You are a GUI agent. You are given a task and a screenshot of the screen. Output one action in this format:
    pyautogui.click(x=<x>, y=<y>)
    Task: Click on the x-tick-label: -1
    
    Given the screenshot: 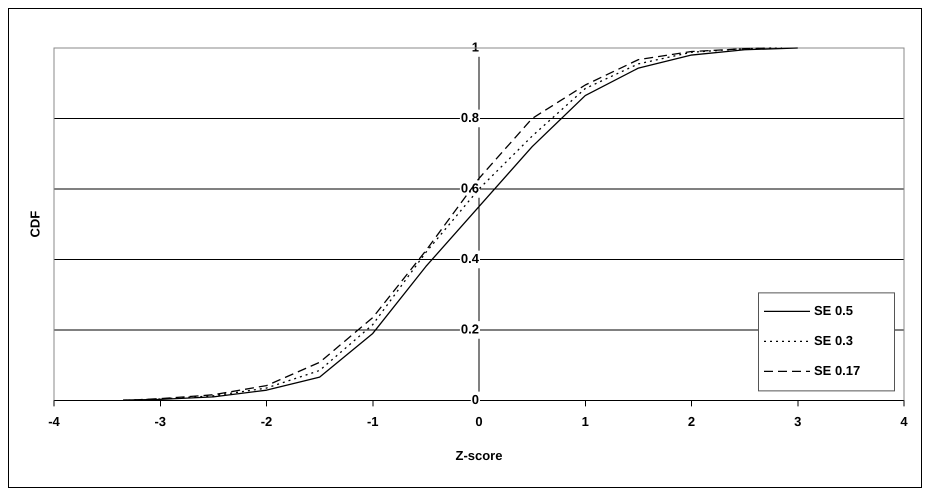 What is the action you would take?
    pyautogui.click(x=372, y=421)
    